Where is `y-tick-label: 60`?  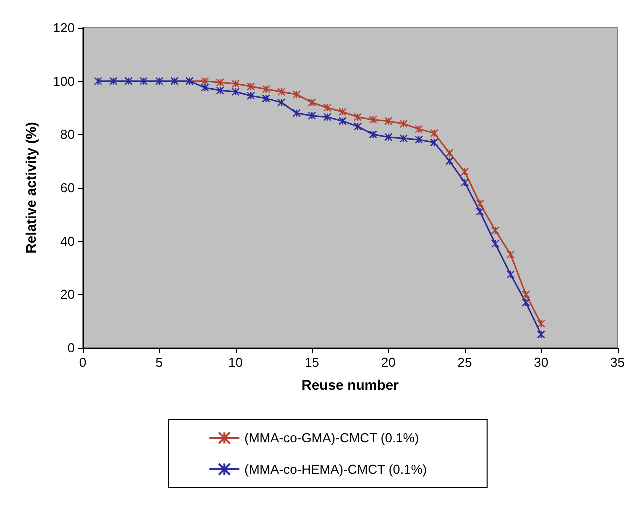
y-tick-label: 60 is located at coordinates (67, 188).